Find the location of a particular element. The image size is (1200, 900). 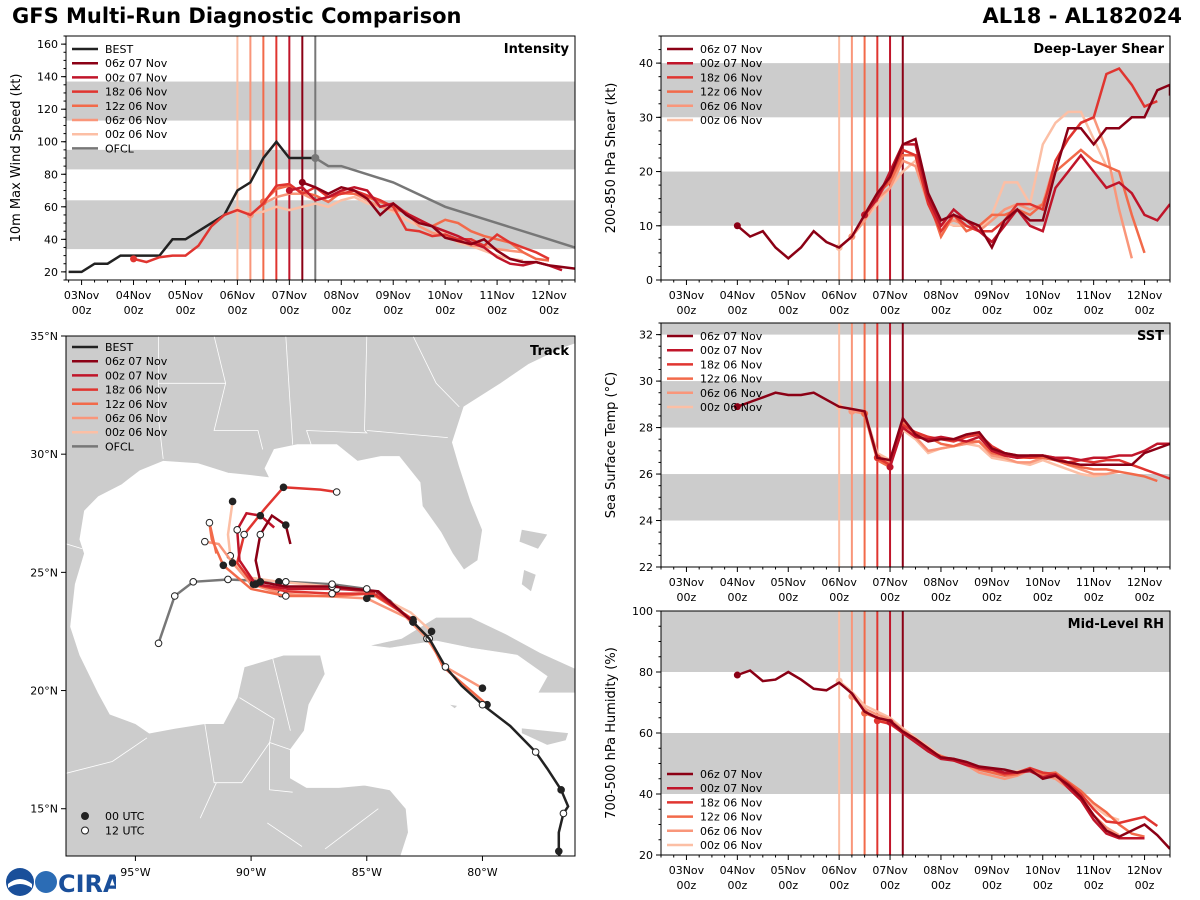

y-tick-label: 120 is located at coordinates (47, 109).